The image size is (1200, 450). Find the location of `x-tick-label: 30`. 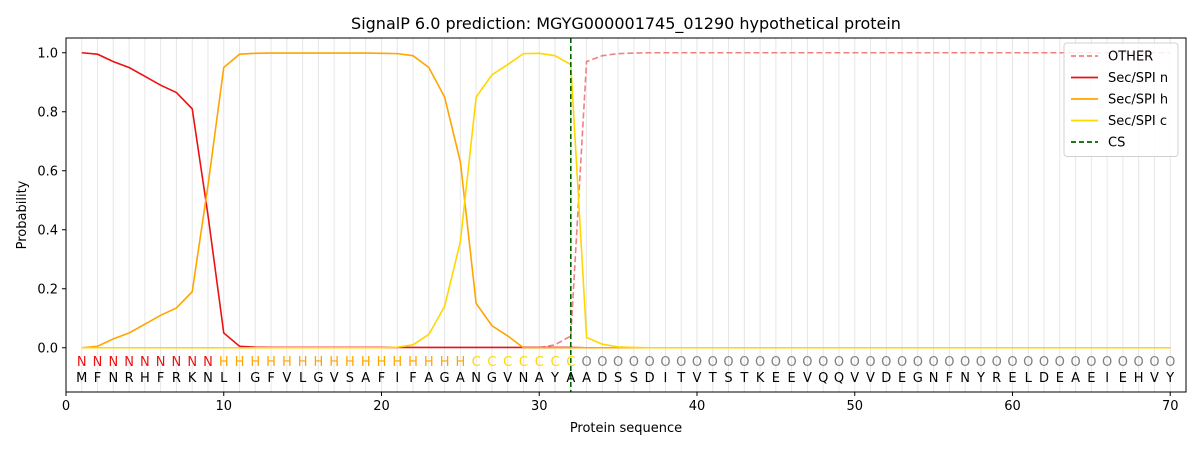

x-tick-label: 30 is located at coordinates (539, 406).